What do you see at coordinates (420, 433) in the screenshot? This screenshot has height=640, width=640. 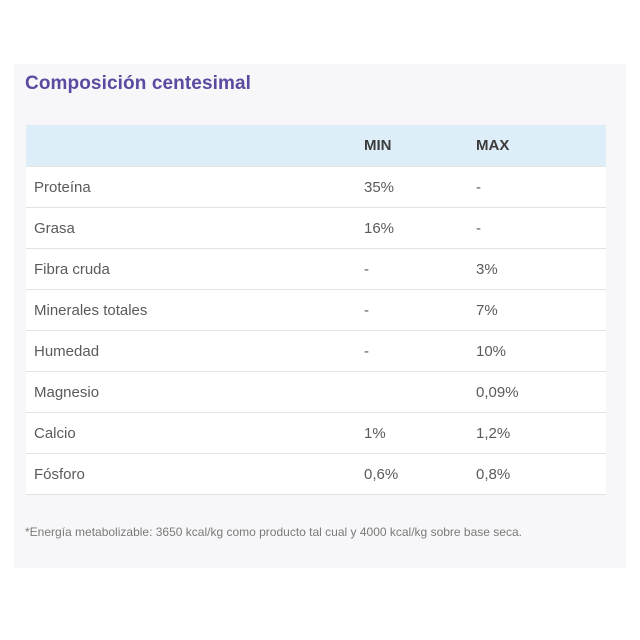 I see `min-value: 1%` at bounding box center [420, 433].